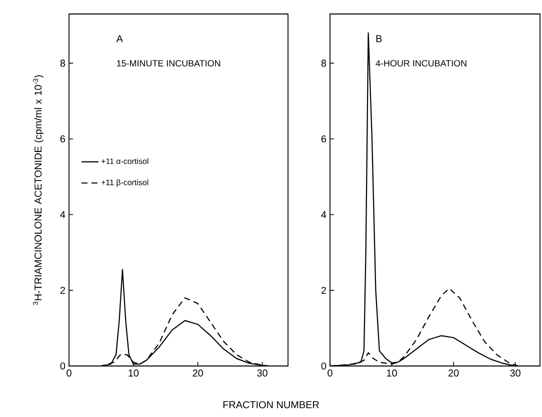 The height and width of the screenshot is (417, 542). What do you see at coordinates (271, 404) in the screenshot?
I see `x-axis-title: FRACTION NUMBER` at bounding box center [271, 404].